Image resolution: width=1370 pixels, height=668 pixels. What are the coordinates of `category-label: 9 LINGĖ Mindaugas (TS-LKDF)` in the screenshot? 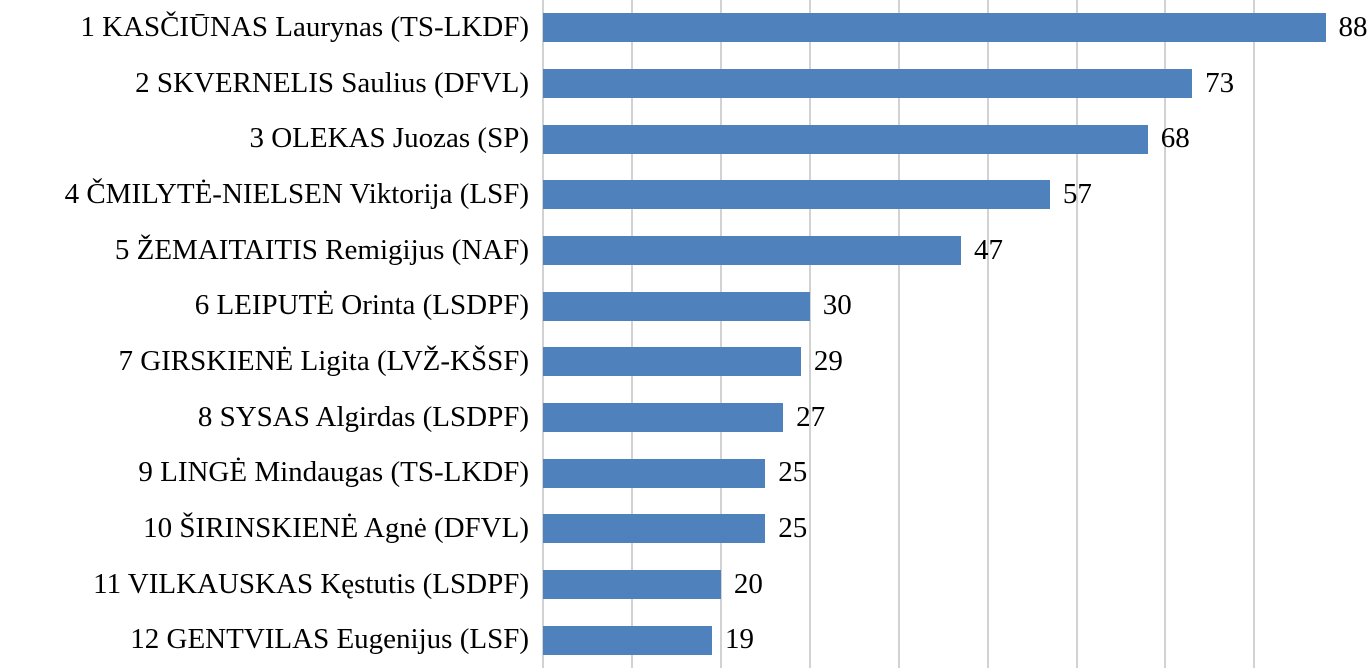 It's located at (333, 472).